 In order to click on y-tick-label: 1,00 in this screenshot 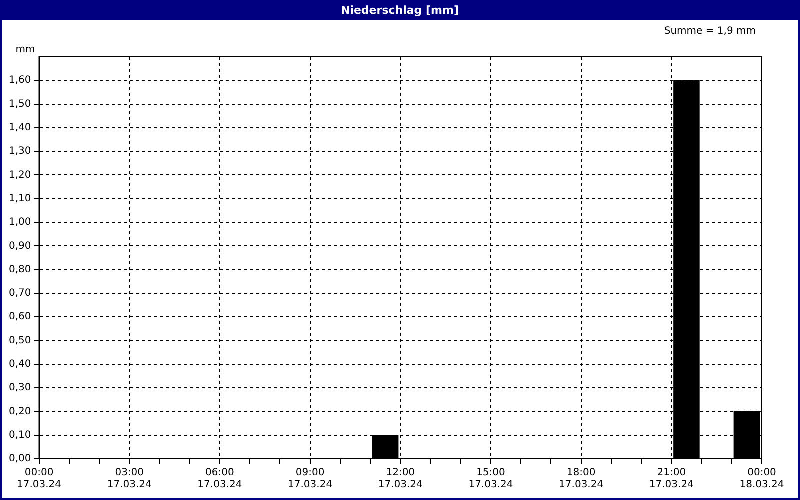, I will do `click(20, 222)`.